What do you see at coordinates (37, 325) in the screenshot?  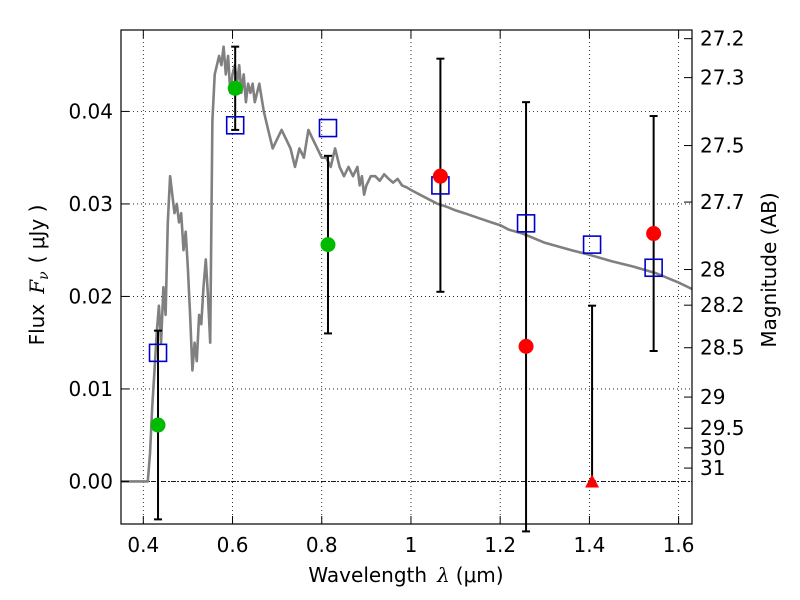 I see `y-axis-title-text: Flux` at bounding box center [37, 325].